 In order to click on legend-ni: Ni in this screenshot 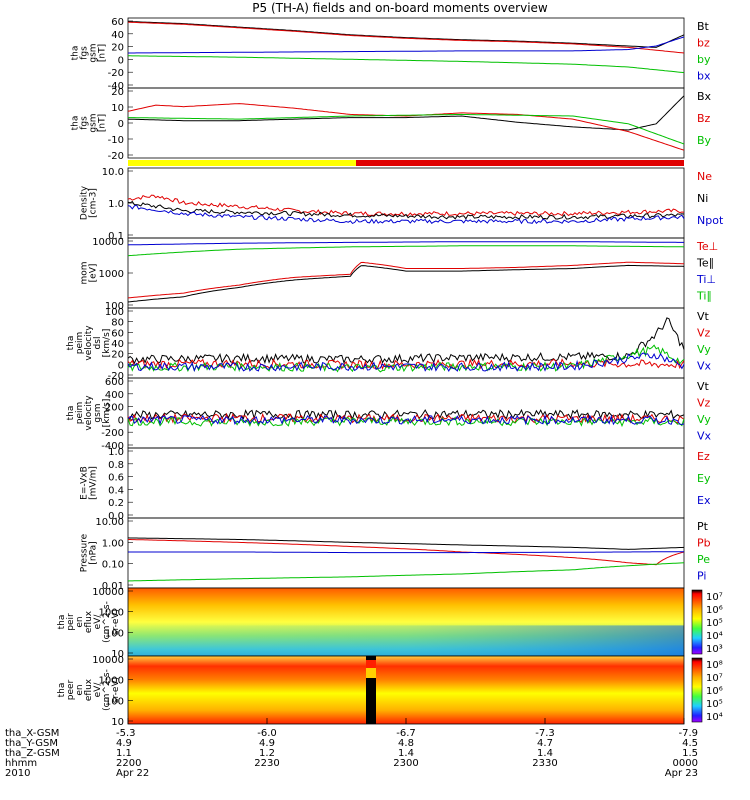, I will do `click(702, 198)`.